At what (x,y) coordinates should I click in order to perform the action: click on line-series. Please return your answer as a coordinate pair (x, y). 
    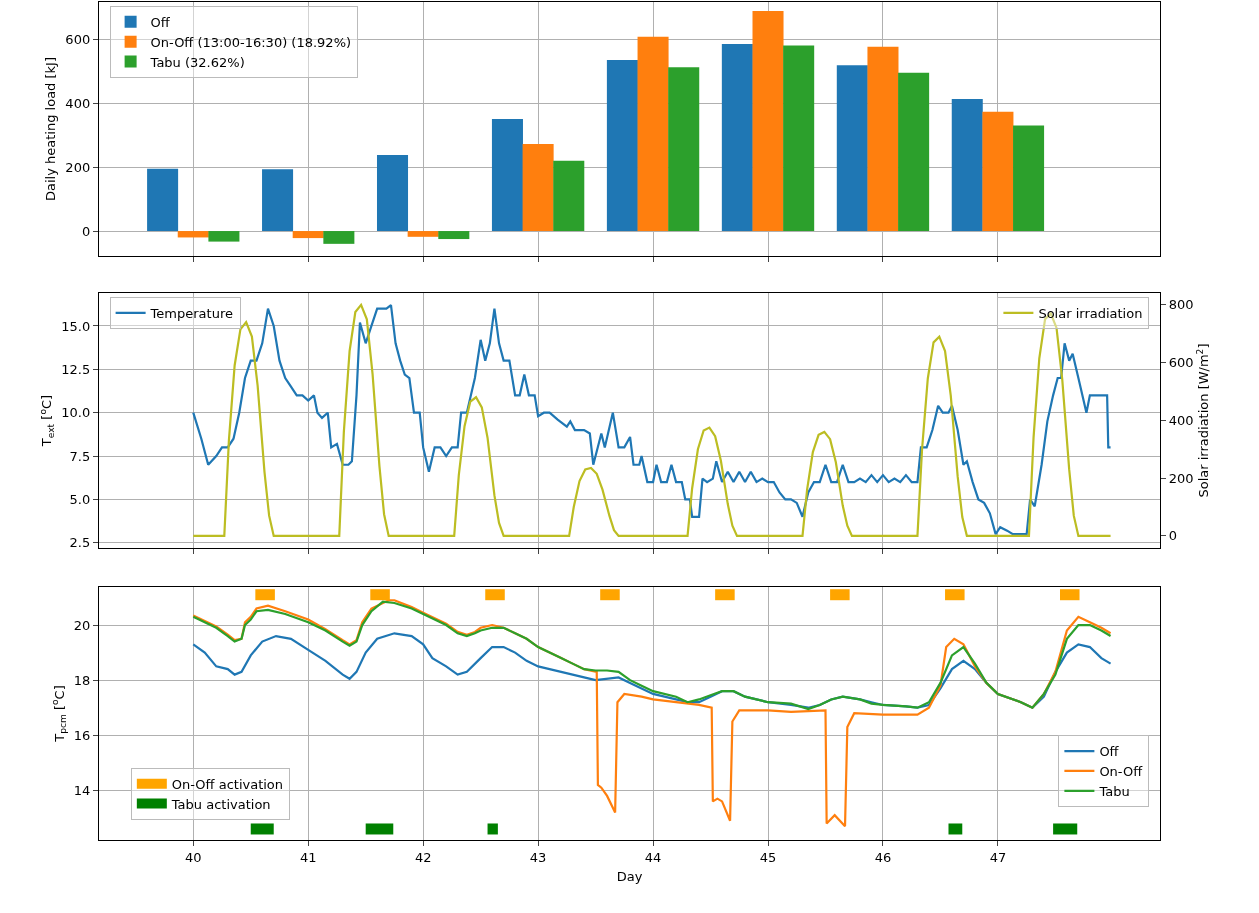
    Looking at the image, I should click on (652, 655).